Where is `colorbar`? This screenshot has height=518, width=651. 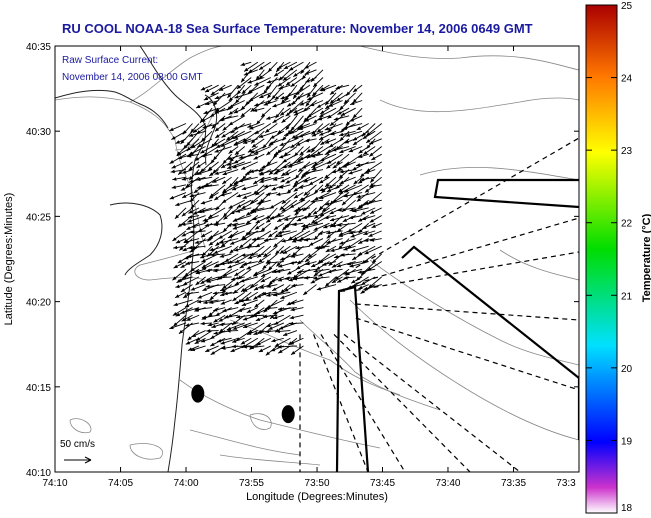 colorbar is located at coordinates (601, 259).